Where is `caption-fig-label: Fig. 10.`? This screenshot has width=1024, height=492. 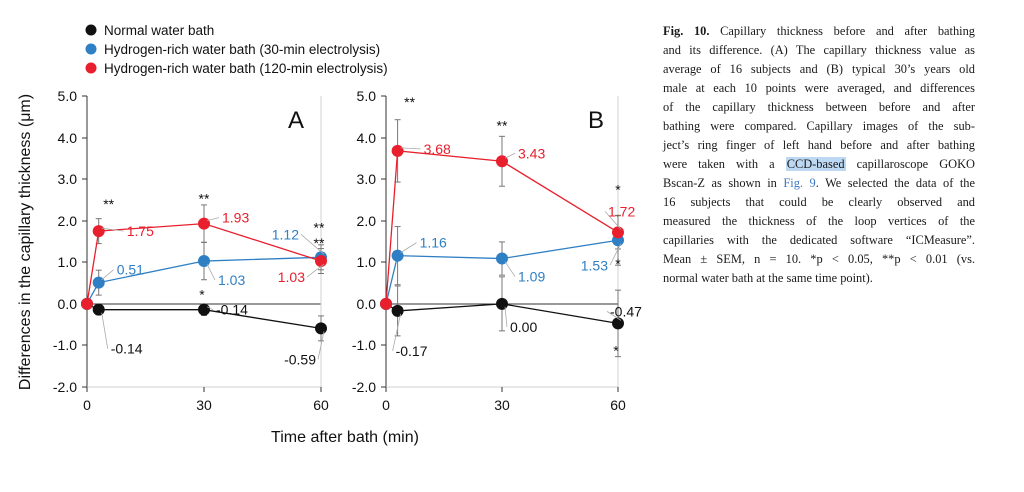 caption-fig-label: Fig. 10. is located at coordinates (686, 31).